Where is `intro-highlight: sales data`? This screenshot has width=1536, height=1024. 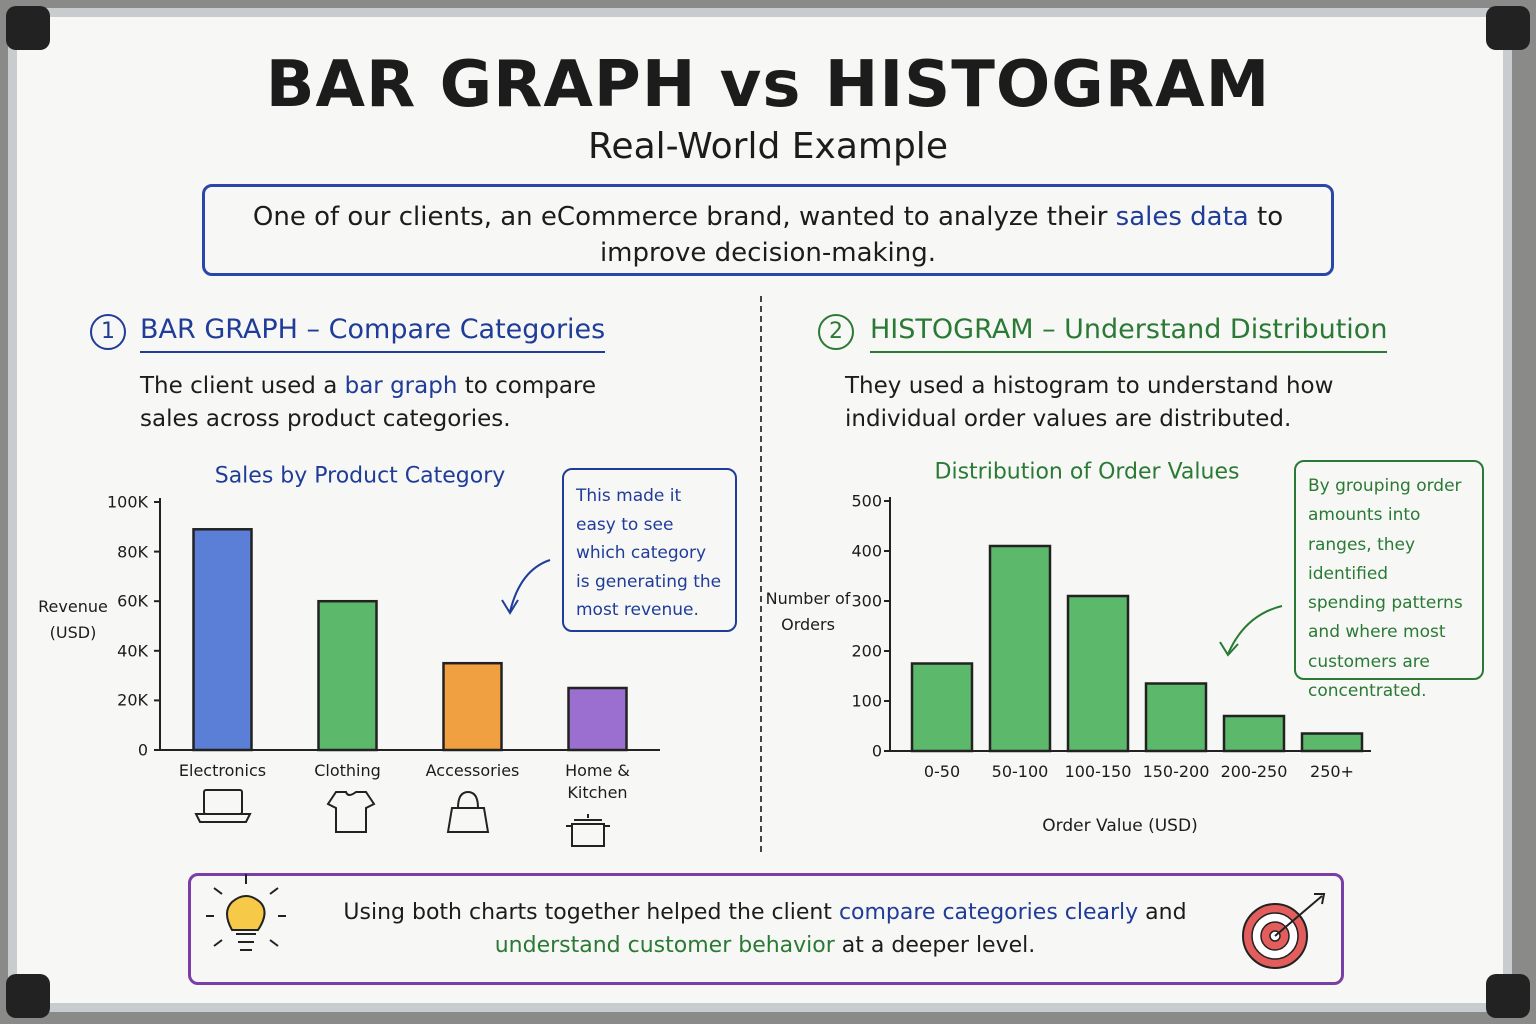
intro-highlight: sales data is located at coordinates (1182, 217).